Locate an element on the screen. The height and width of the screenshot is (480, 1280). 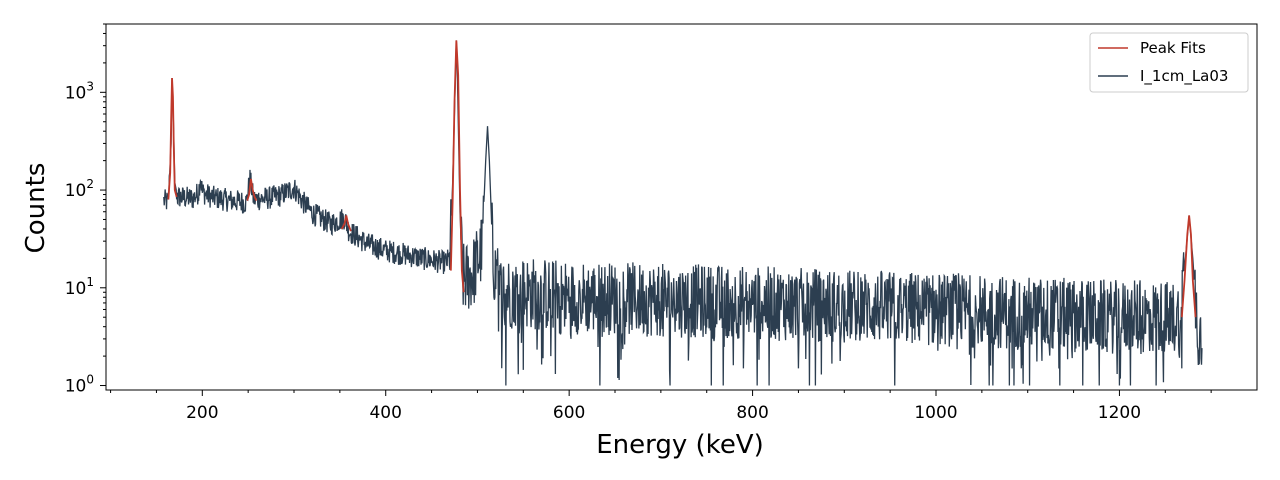
x-axis-title: Energy (keV) is located at coordinates (680, 445).